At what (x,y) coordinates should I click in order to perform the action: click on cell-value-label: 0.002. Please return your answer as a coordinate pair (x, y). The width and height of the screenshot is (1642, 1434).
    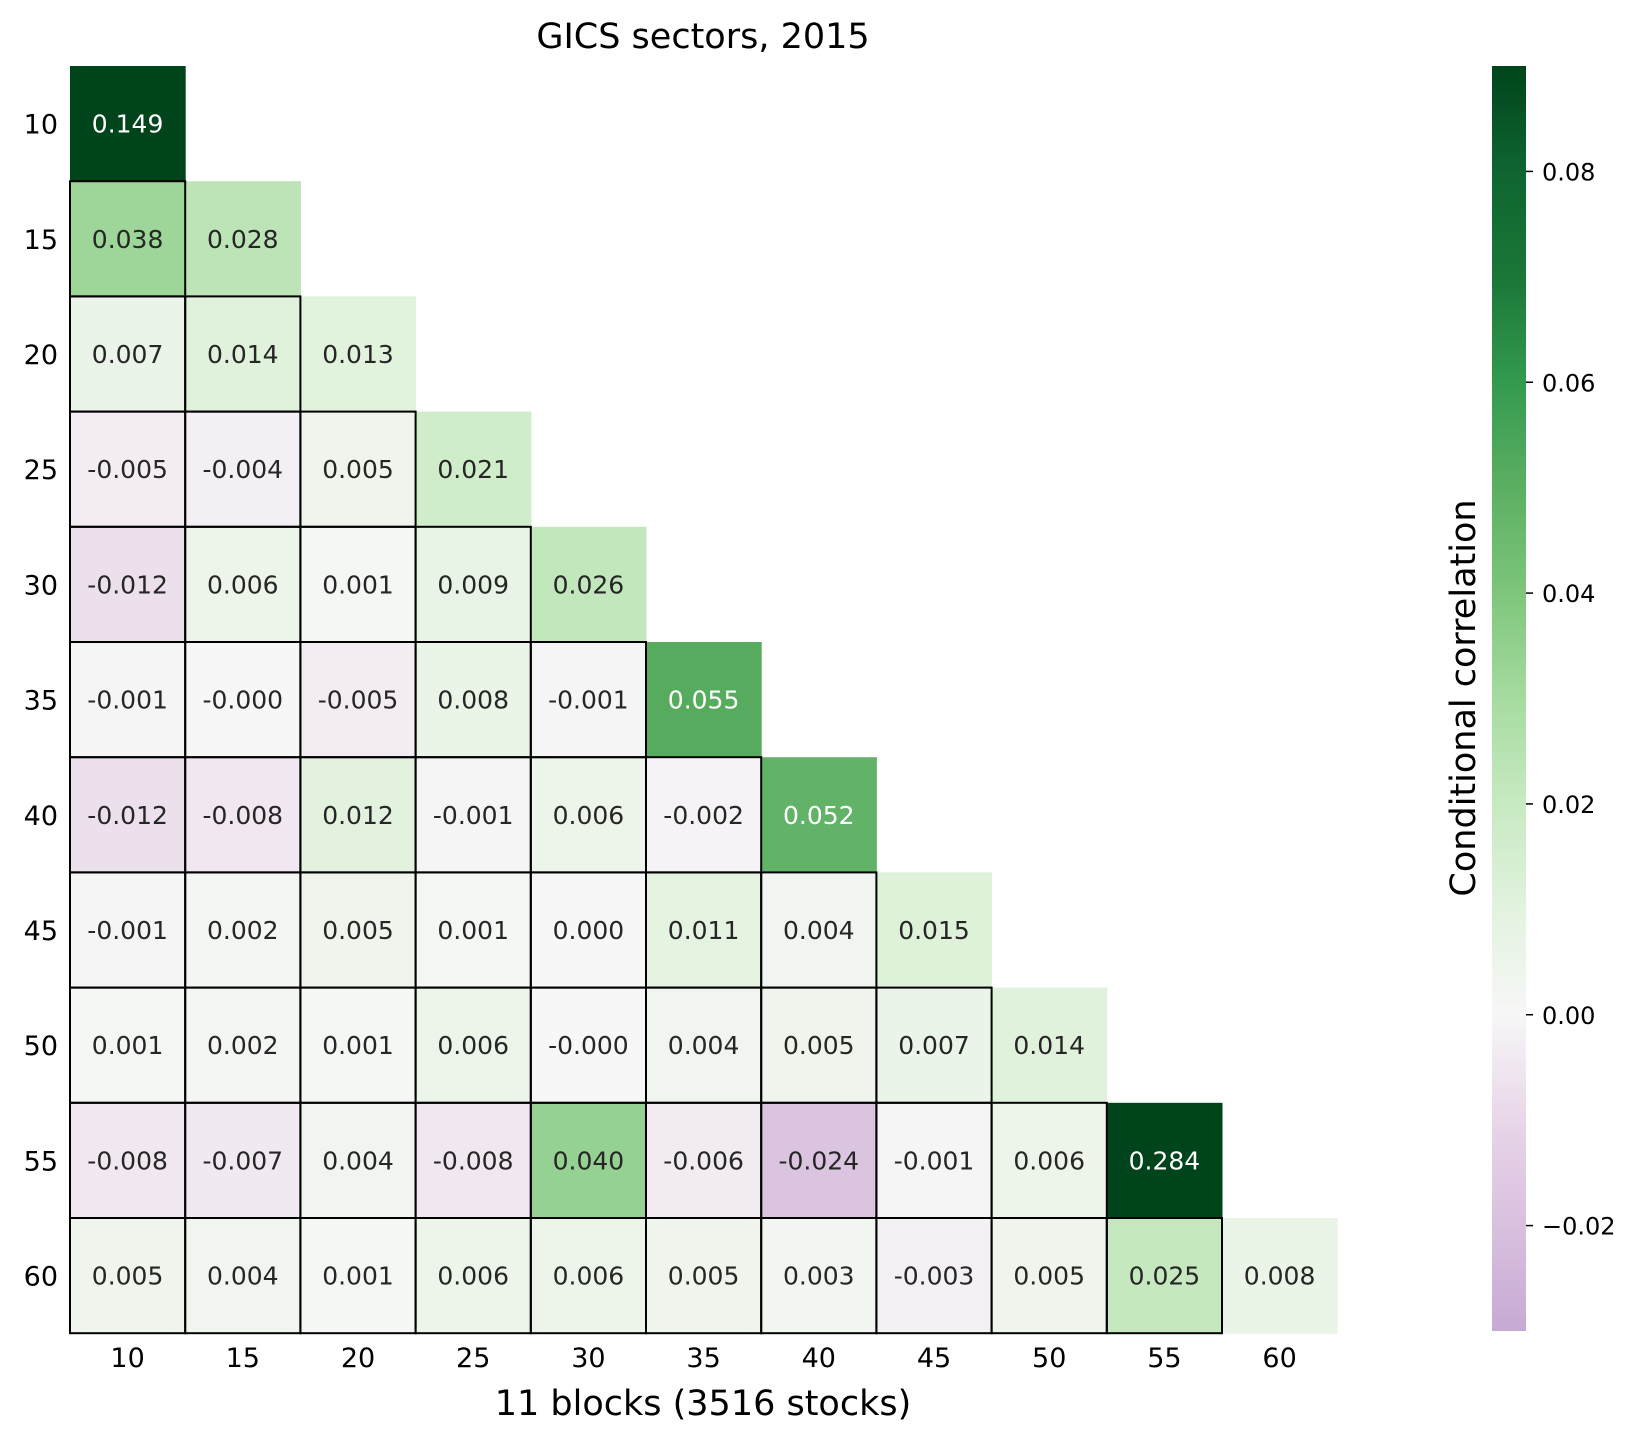
    Looking at the image, I should click on (243, 930).